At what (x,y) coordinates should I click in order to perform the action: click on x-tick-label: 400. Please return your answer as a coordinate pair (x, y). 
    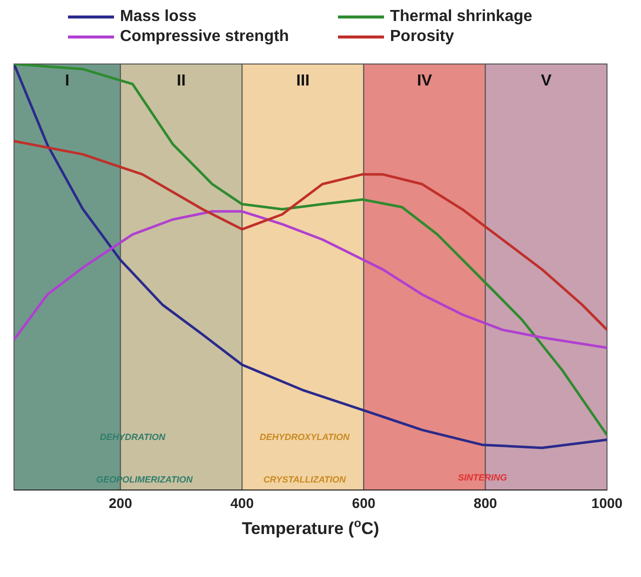
    Looking at the image, I should click on (242, 502).